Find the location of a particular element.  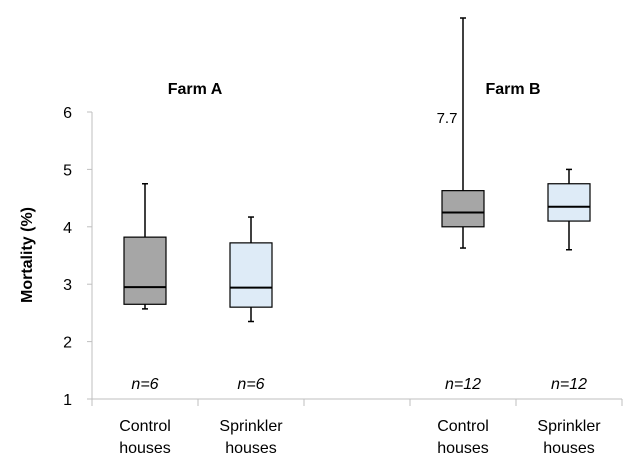

y-axis-title: Mortality (%) is located at coordinates (27, 255).